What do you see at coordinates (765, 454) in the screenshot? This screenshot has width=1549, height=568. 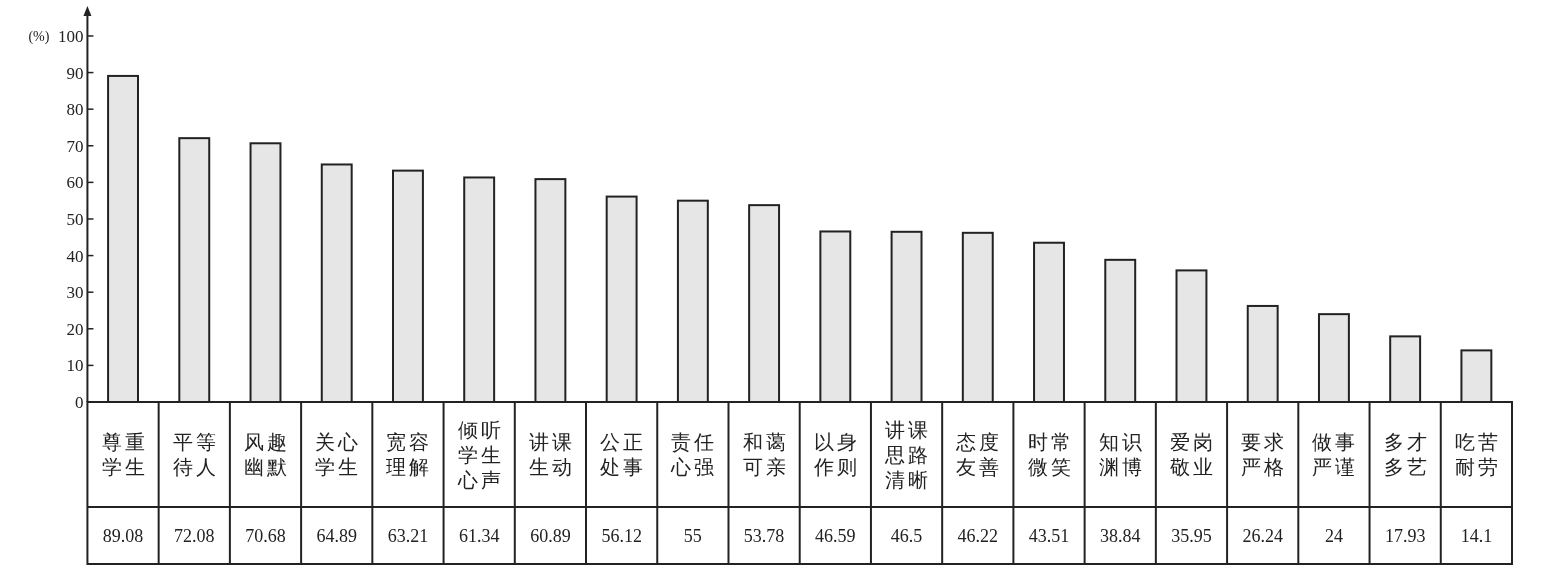 I see `x-tick-label: 和蔼可亲` at bounding box center [765, 454].